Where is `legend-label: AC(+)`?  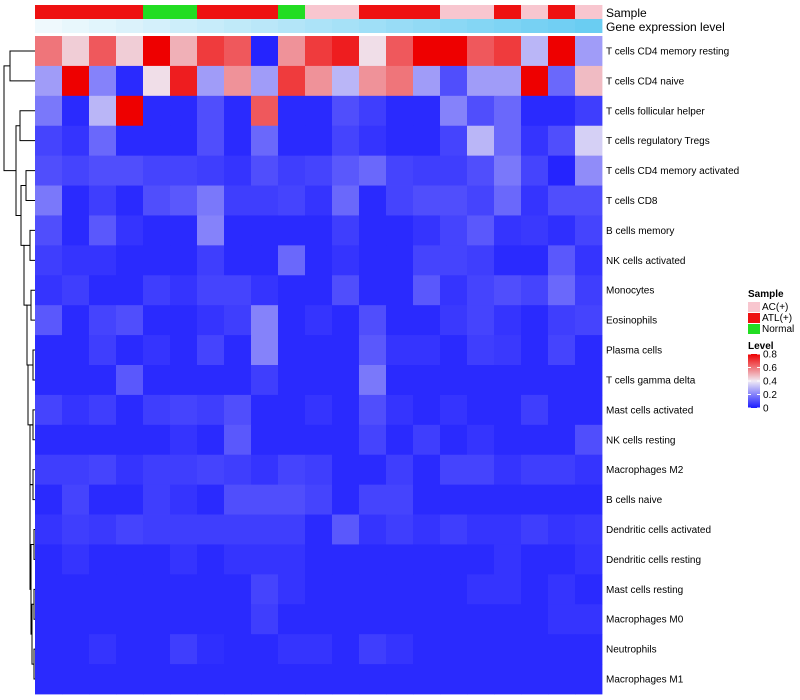 legend-label: AC(+) is located at coordinates (775, 307).